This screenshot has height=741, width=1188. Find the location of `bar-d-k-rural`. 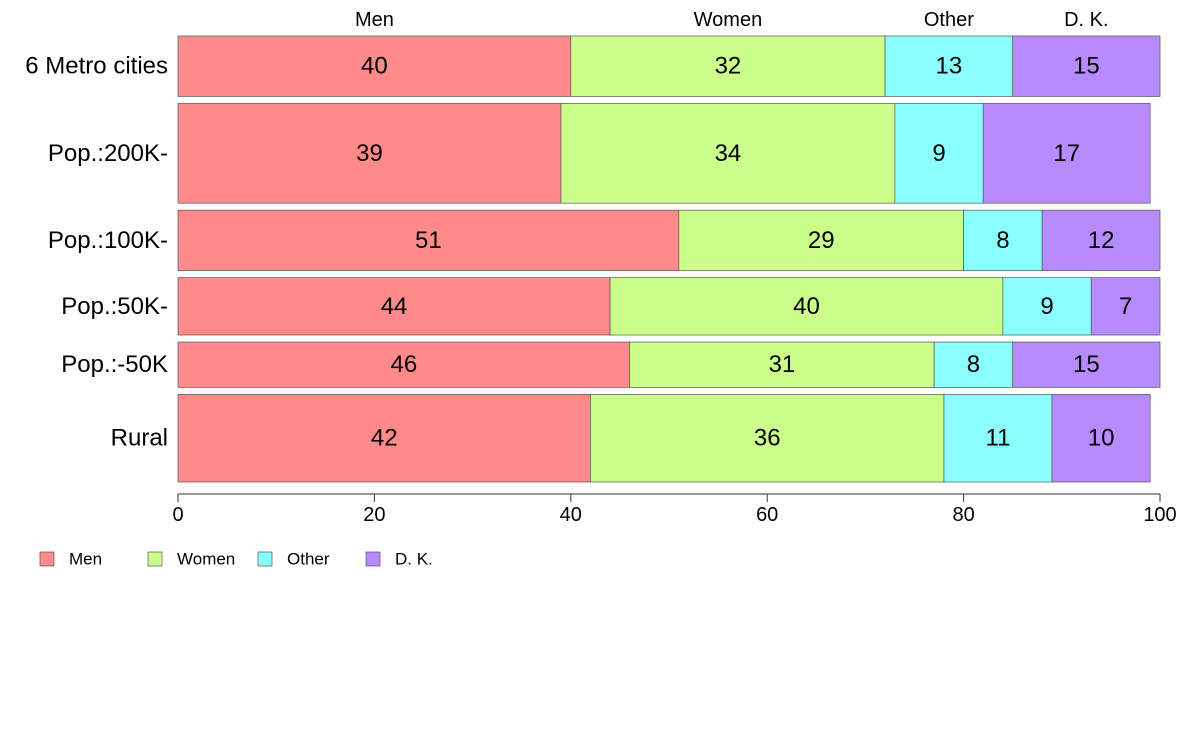

bar-d-k-rural is located at coordinates (1101, 438).